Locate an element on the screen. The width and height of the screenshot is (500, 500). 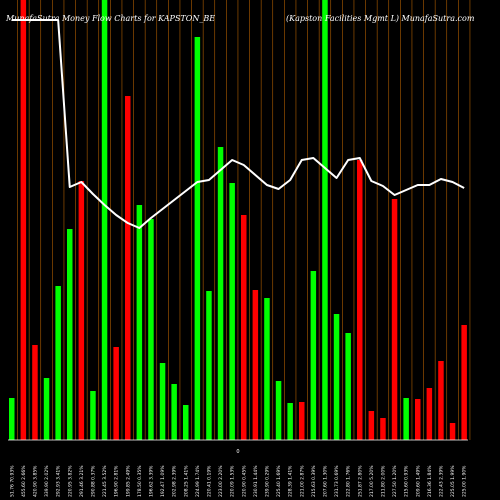
x-tick-label: 222.43 2.39% is located at coordinates (441, 481).